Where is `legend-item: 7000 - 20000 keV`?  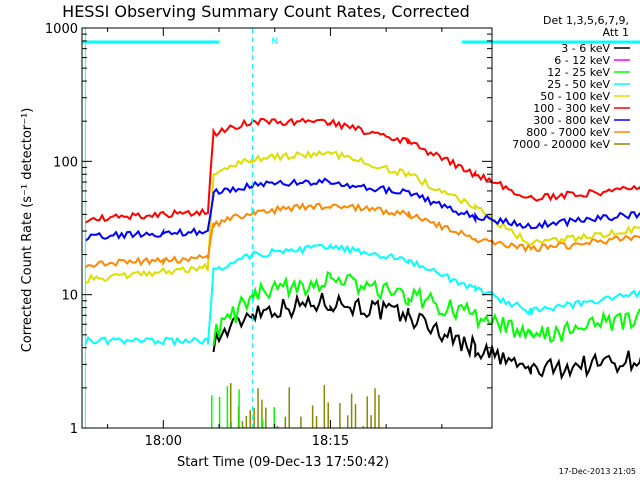 legend-item: 7000 - 20000 keV is located at coordinates (571, 144).